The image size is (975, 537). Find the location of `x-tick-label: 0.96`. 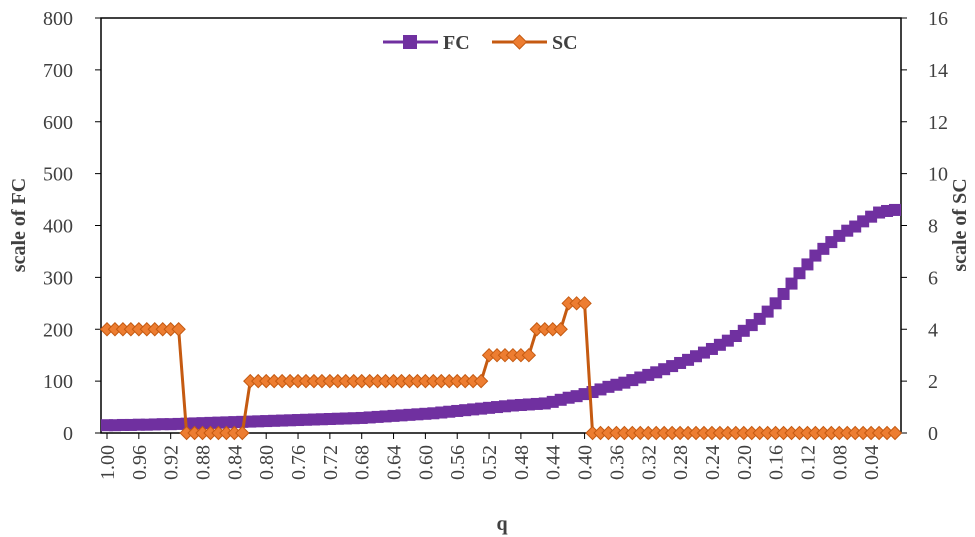

x-tick-label: 0.96 is located at coordinates (140, 462).